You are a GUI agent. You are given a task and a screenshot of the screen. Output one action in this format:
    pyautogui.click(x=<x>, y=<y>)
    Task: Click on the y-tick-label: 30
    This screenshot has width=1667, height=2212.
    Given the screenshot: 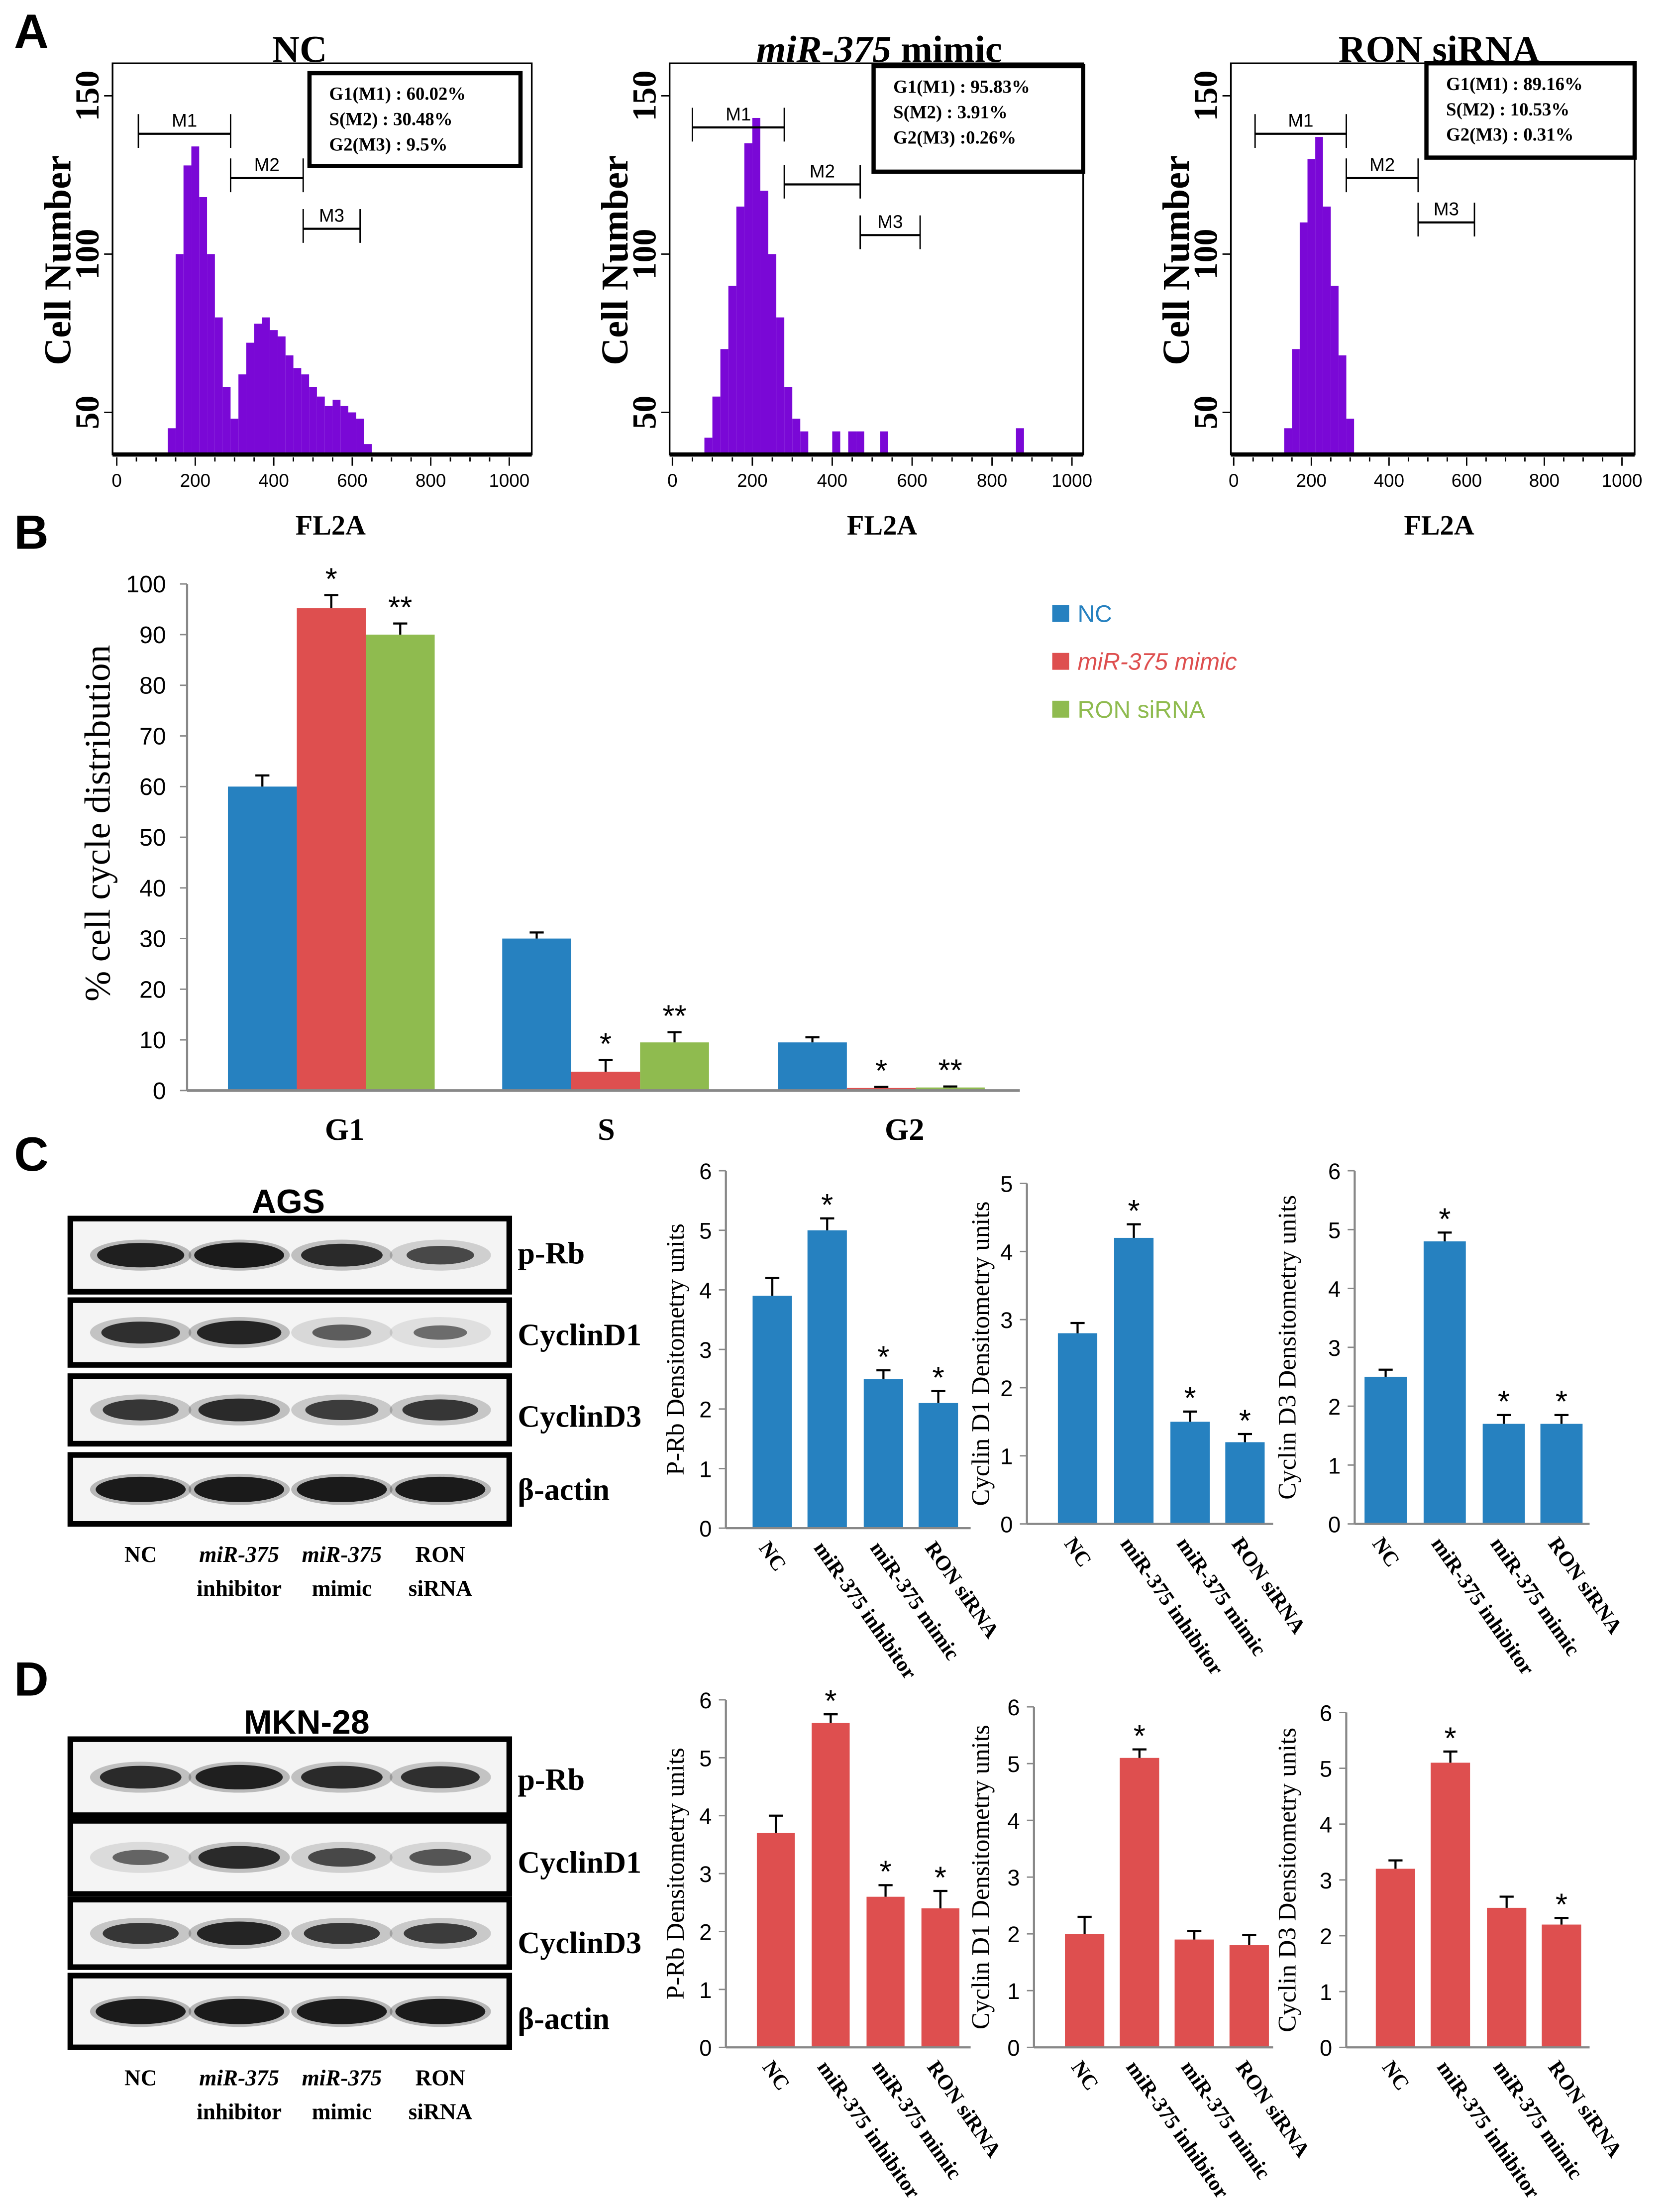 What is the action you would take?
    pyautogui.click(x=152, y=939)
    